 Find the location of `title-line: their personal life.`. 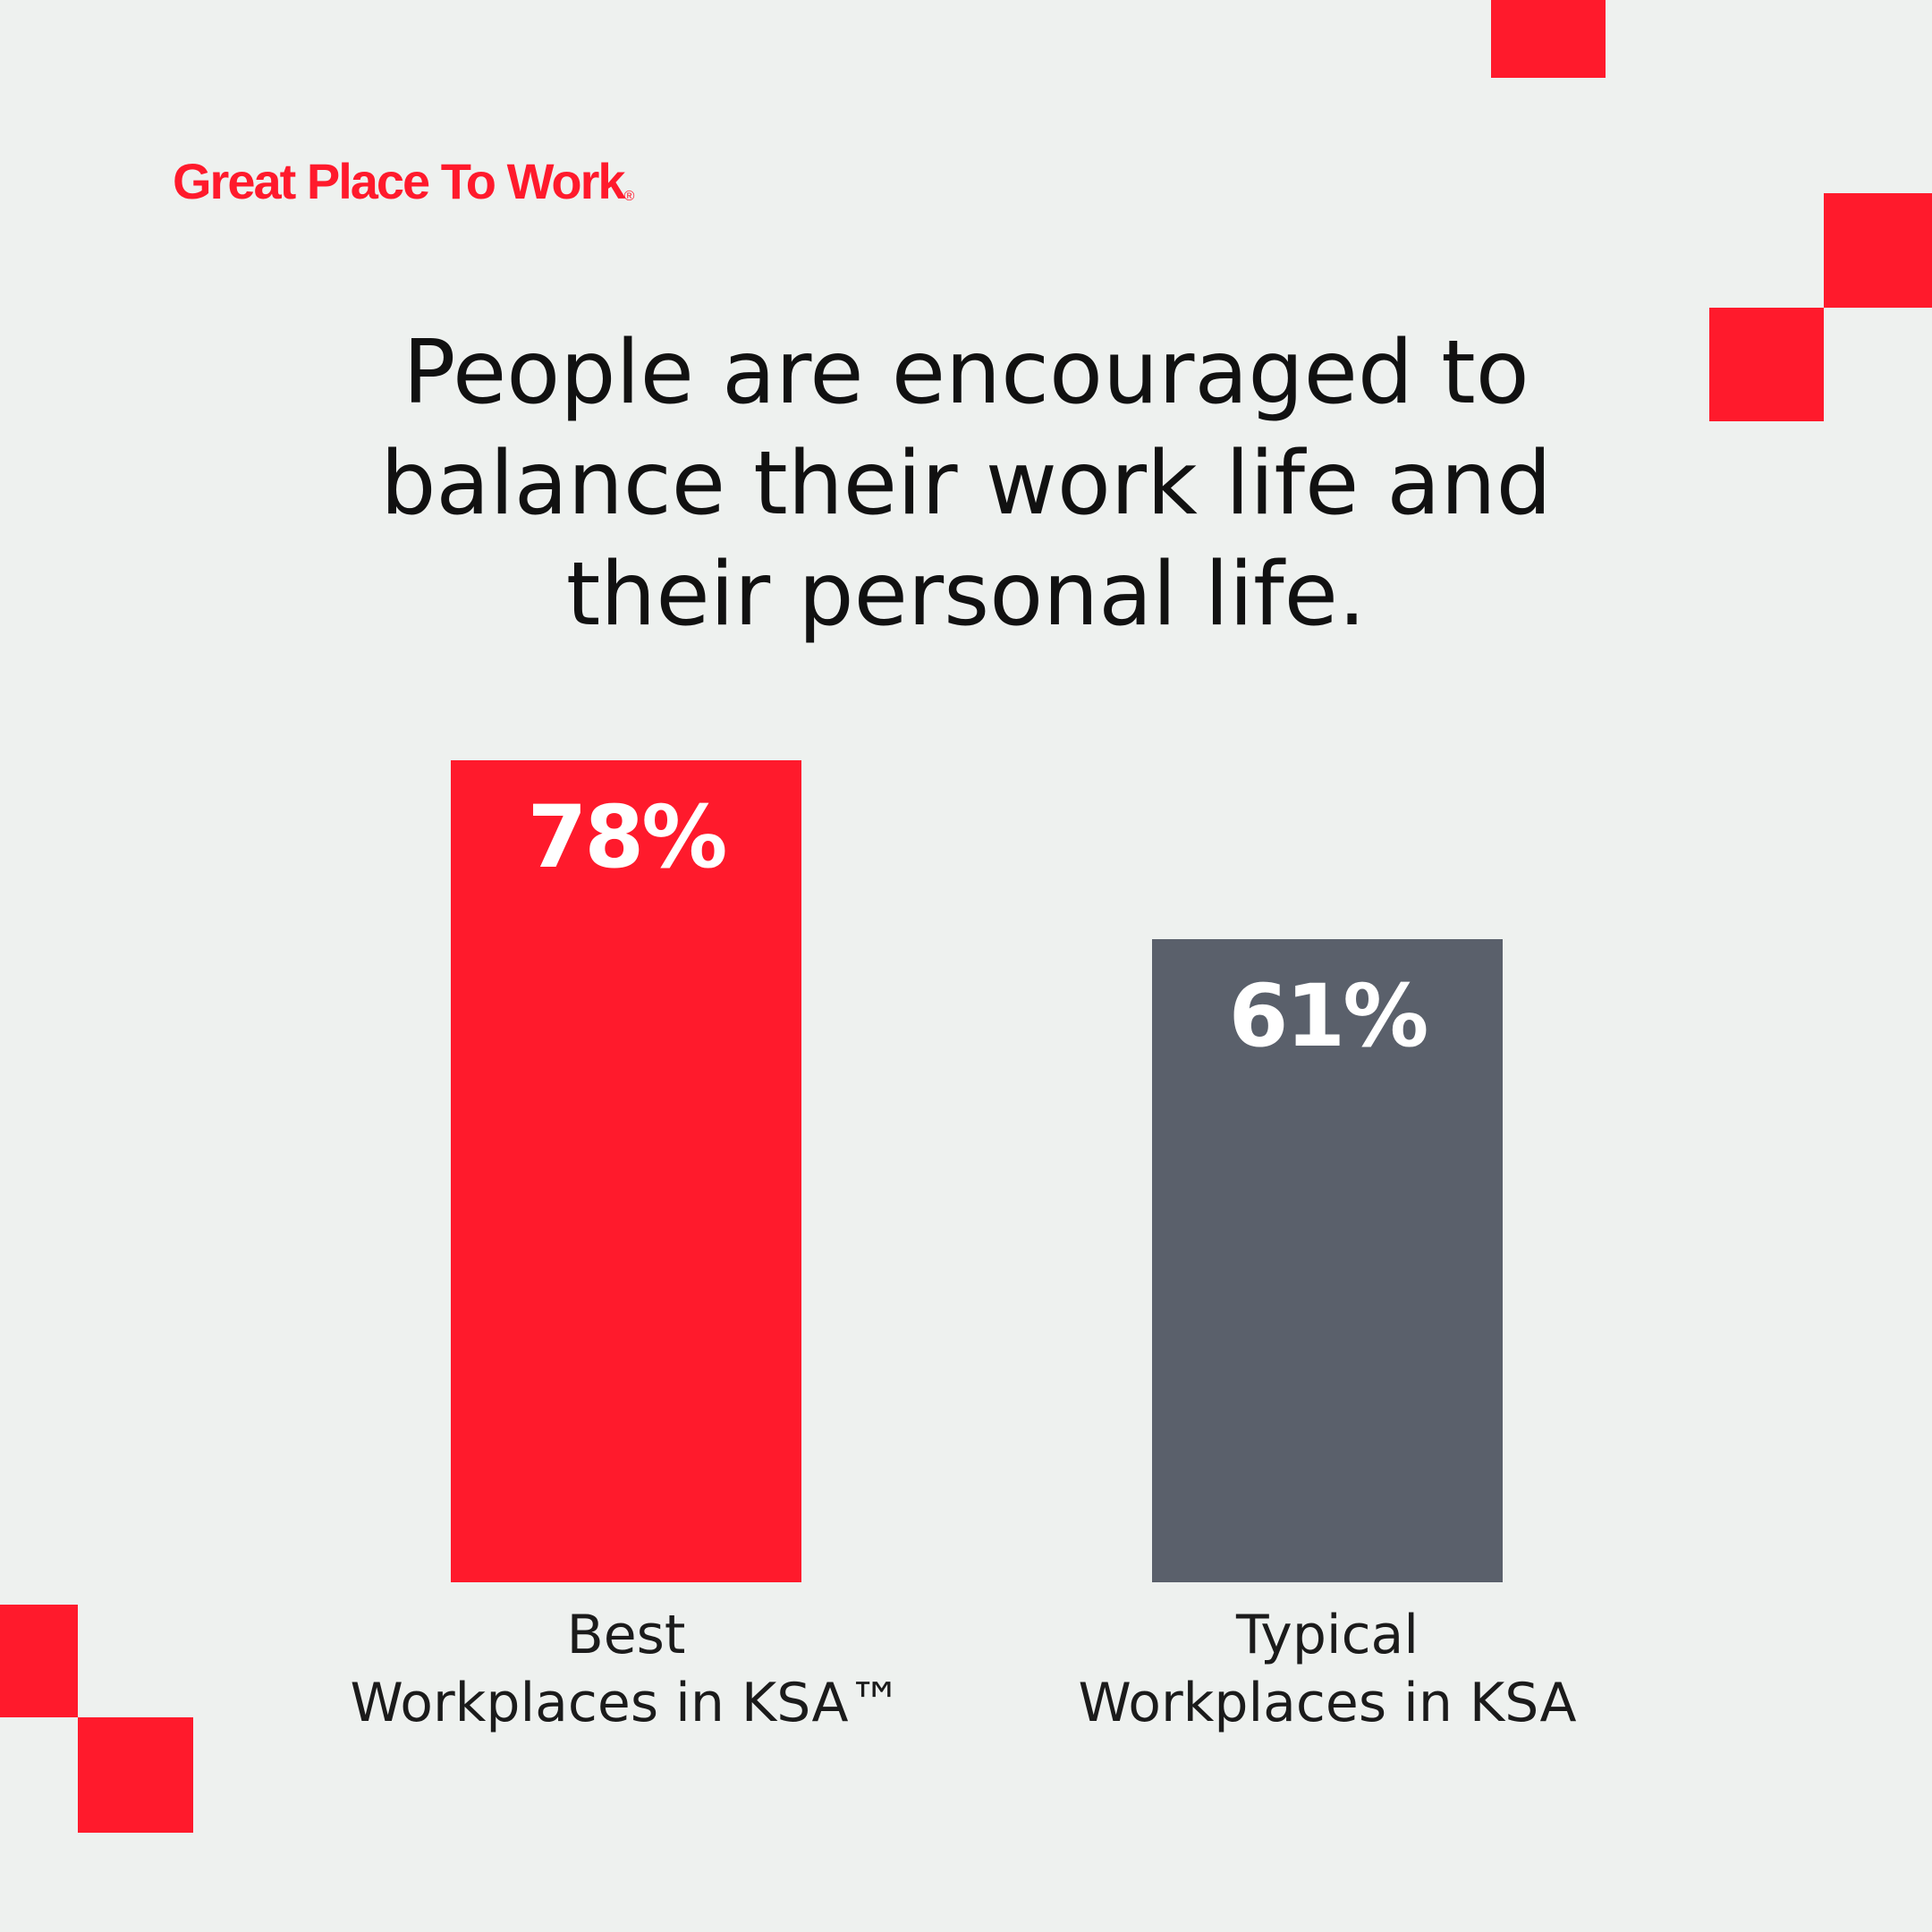

title-line: their personal life. is located at coordinates (966, 595).